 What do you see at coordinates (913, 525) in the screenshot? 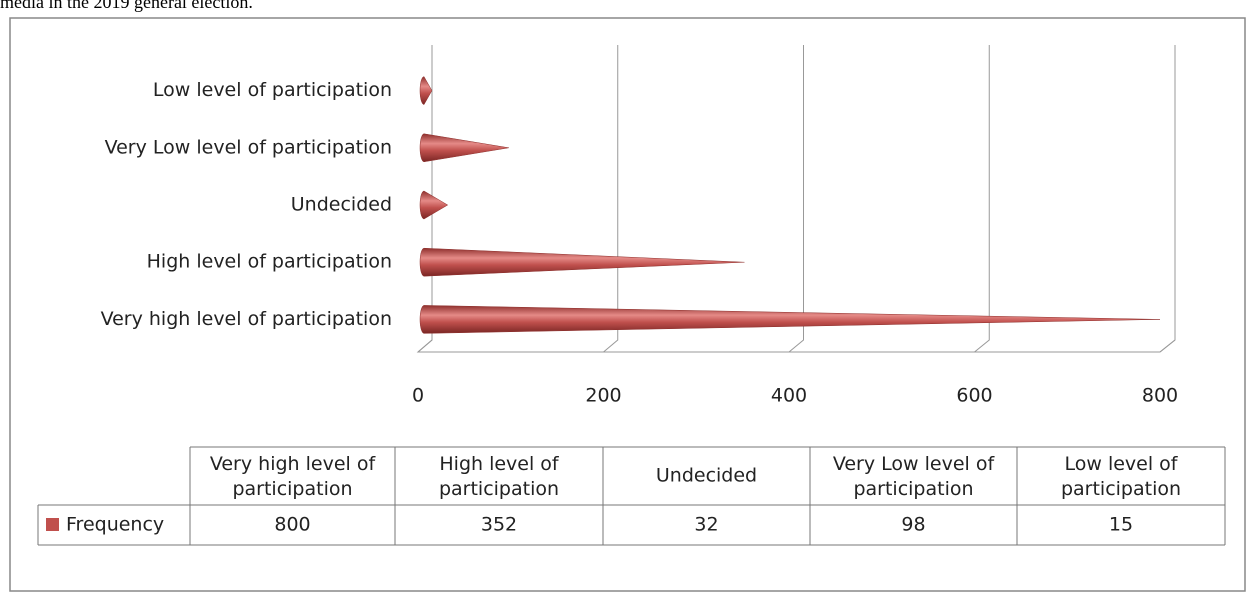
I see `table-value: 98` at bounding box center [913, 525].